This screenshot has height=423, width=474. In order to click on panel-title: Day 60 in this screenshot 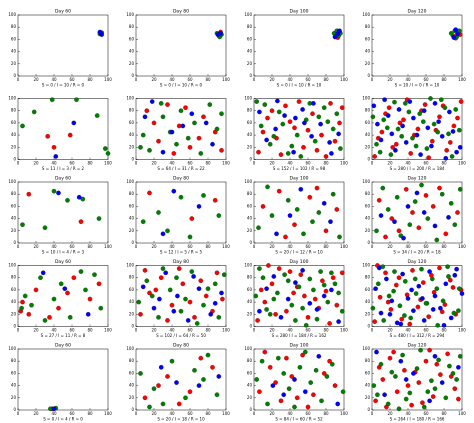, I will do `click(63, 346)`.